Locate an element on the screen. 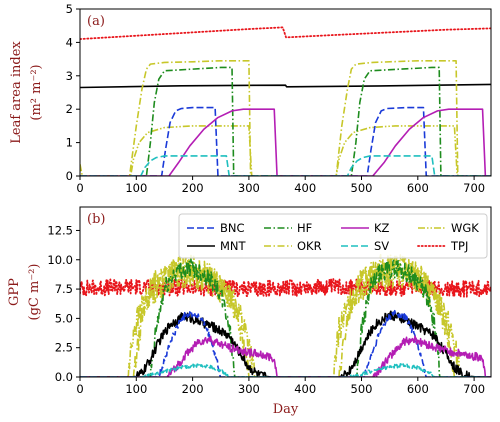  y-tick-label: 2.5 is located at coordinates (64, 348).